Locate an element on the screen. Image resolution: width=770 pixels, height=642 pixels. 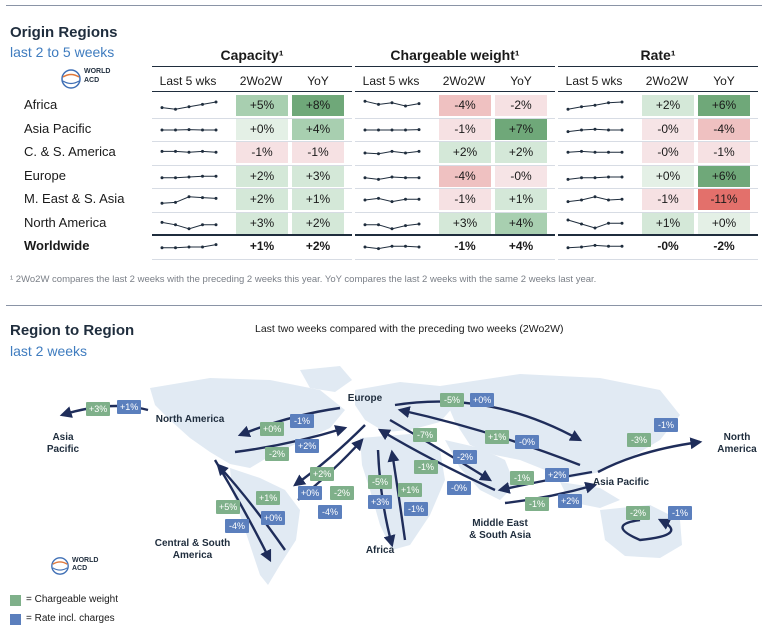
cell-yoy: +3% is located at coordinates (318, 176).